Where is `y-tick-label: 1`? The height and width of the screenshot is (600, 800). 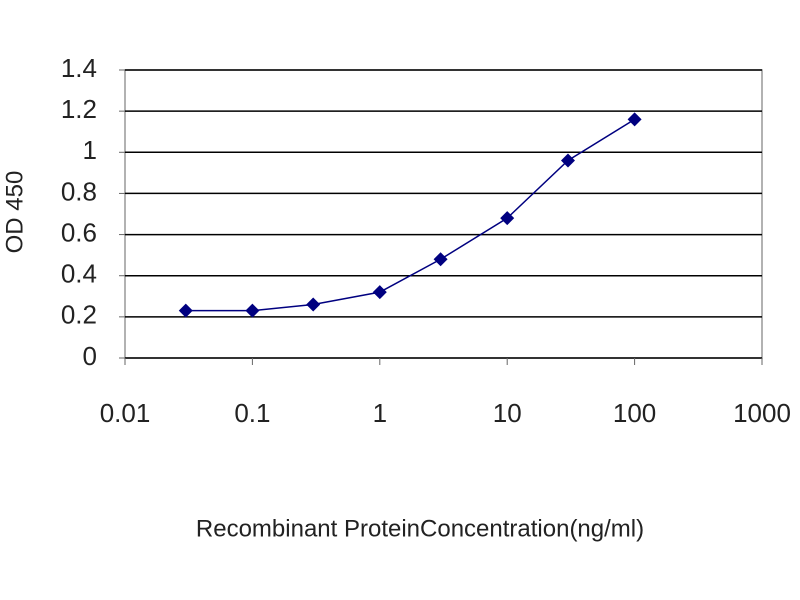 y-tick-label: 1 is located at coordinates (90, 150).